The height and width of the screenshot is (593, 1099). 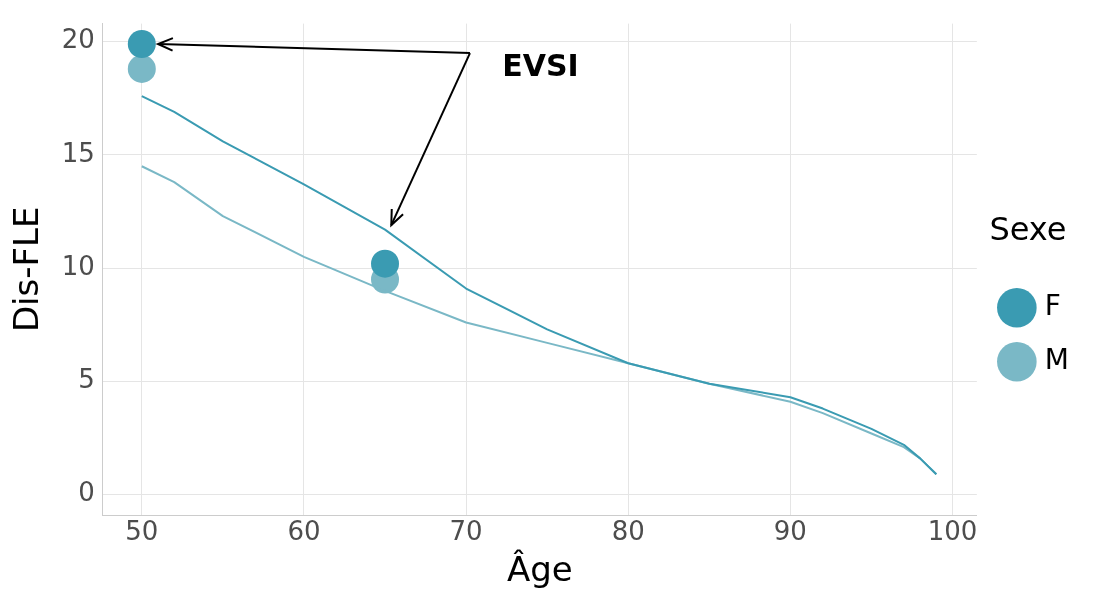 What do you see at coordinates (790, 531) in the screenshot?
I see `x-tick-label: 90` at bounding box center [790, 531].